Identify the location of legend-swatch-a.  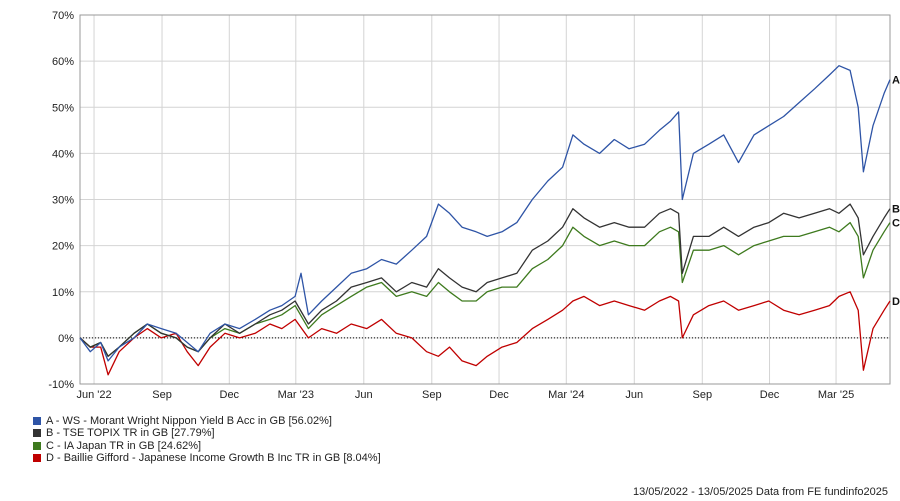
(37, 421).